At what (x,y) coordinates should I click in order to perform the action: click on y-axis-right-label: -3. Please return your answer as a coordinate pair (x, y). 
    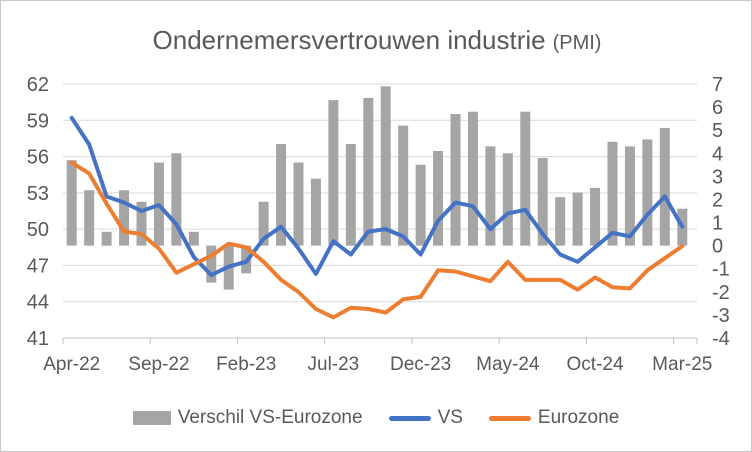
    Looking at the image, I should click on (721, 316).